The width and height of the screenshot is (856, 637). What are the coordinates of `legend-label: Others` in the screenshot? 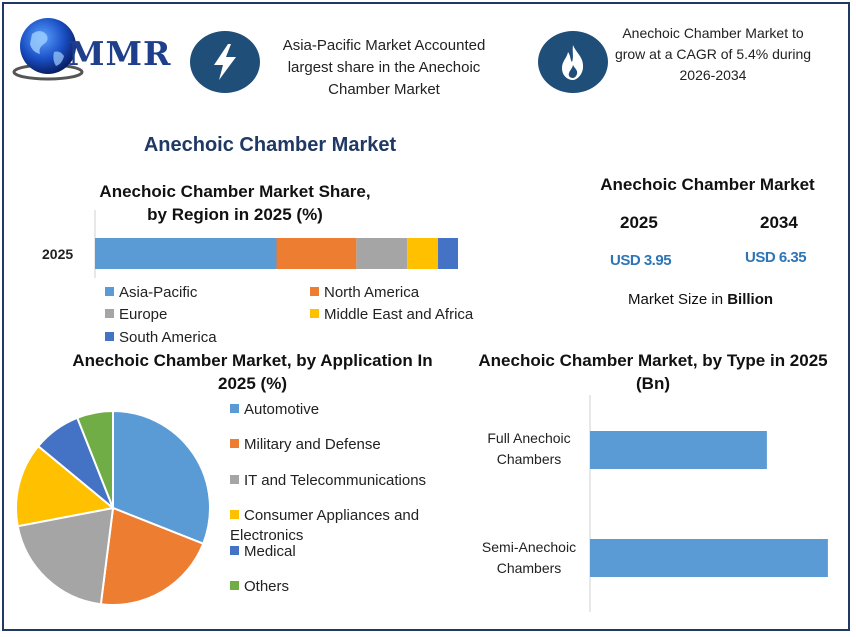 It's located at (267, 586).